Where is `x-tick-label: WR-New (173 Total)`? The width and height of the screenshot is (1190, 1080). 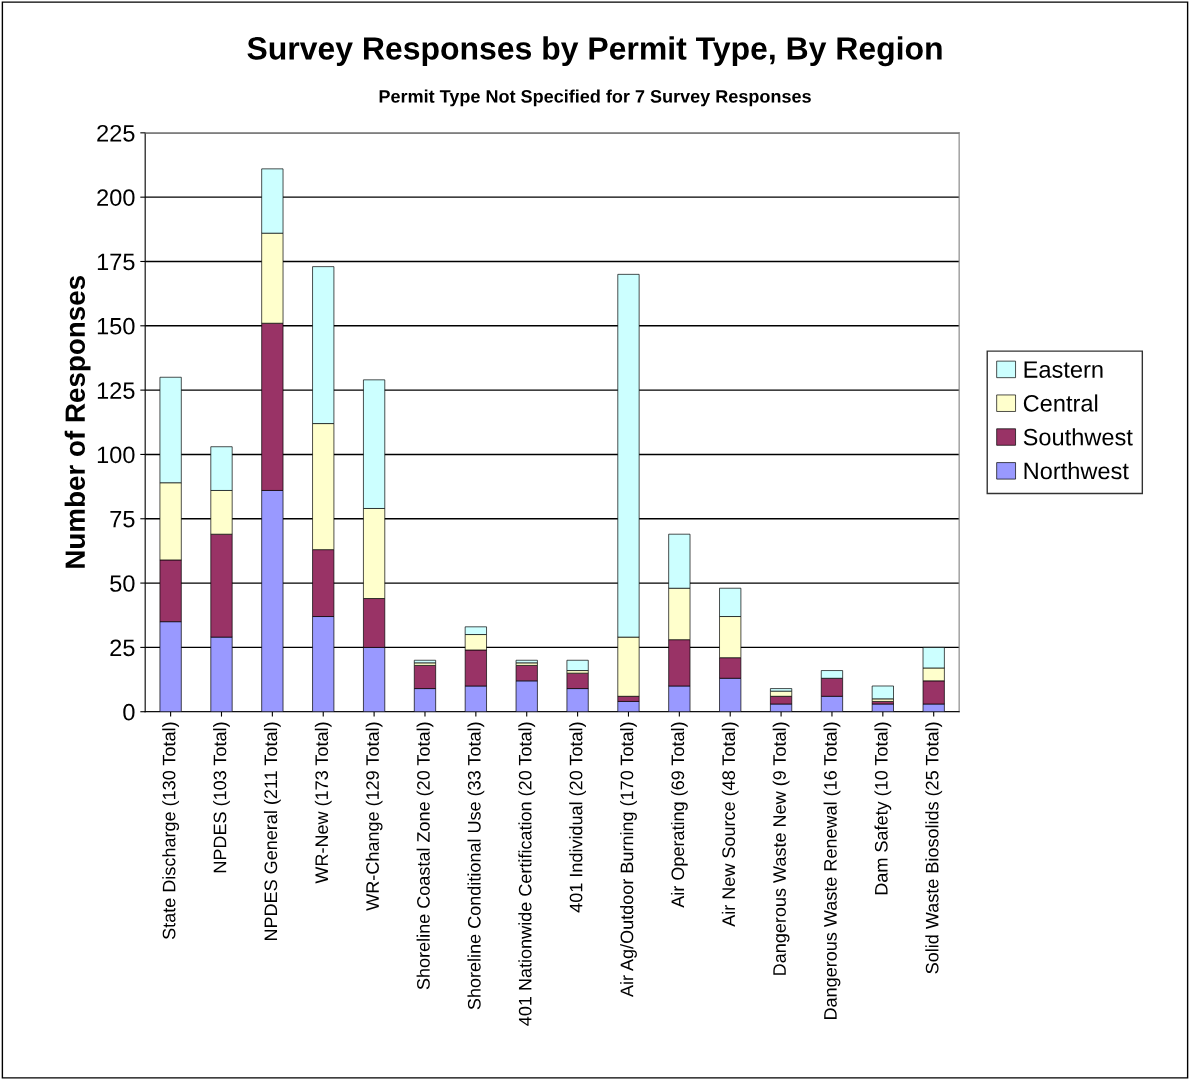 x-tick-label: WR-New (173 Total) is located at coordinates (323, 803).